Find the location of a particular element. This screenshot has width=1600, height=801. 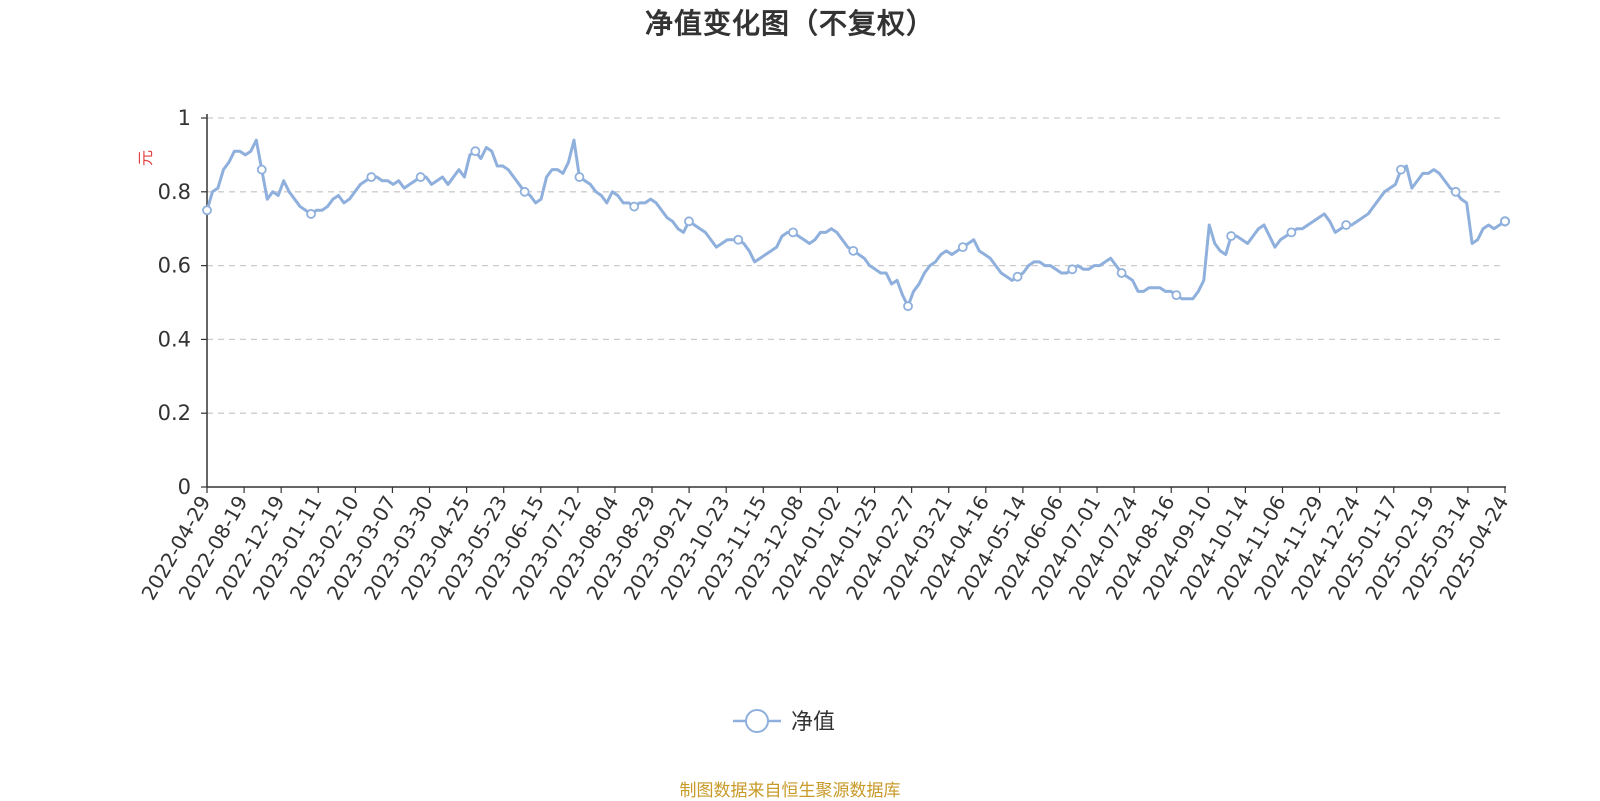

source-note: 制图数据来自恒生聚源数据库 is located at coordinates (790, 791).